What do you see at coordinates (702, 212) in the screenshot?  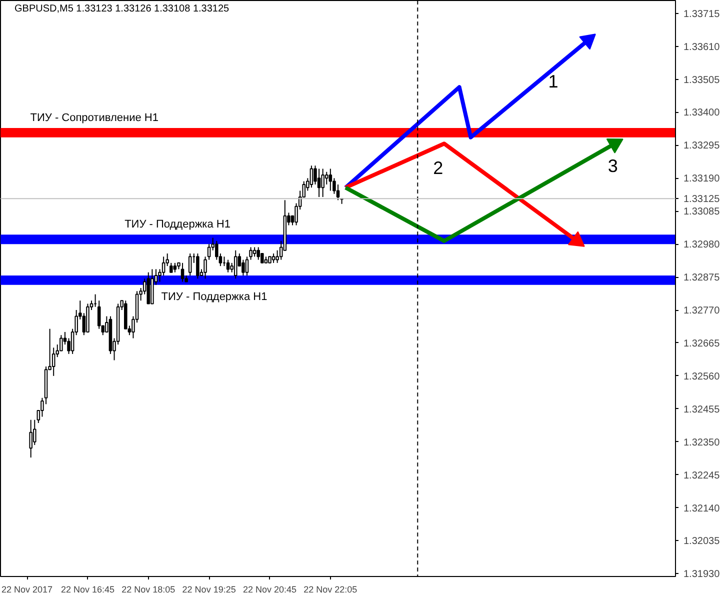 I see `y-tick-label: 1.33085` at bounding box center [702, 212].